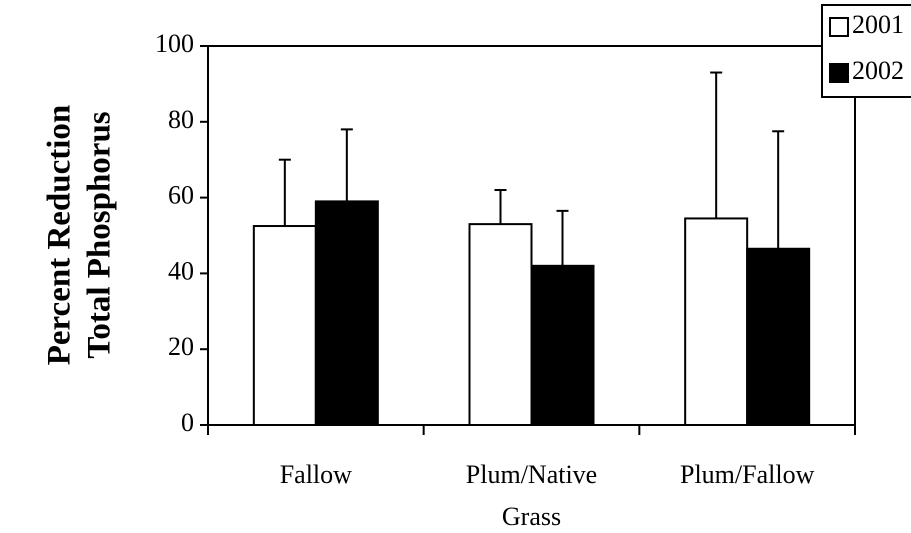  What do you see at coordinates (187, 422) in the screenshot?
I see `y-tick-label: 0` at bounding box center [187, 422].